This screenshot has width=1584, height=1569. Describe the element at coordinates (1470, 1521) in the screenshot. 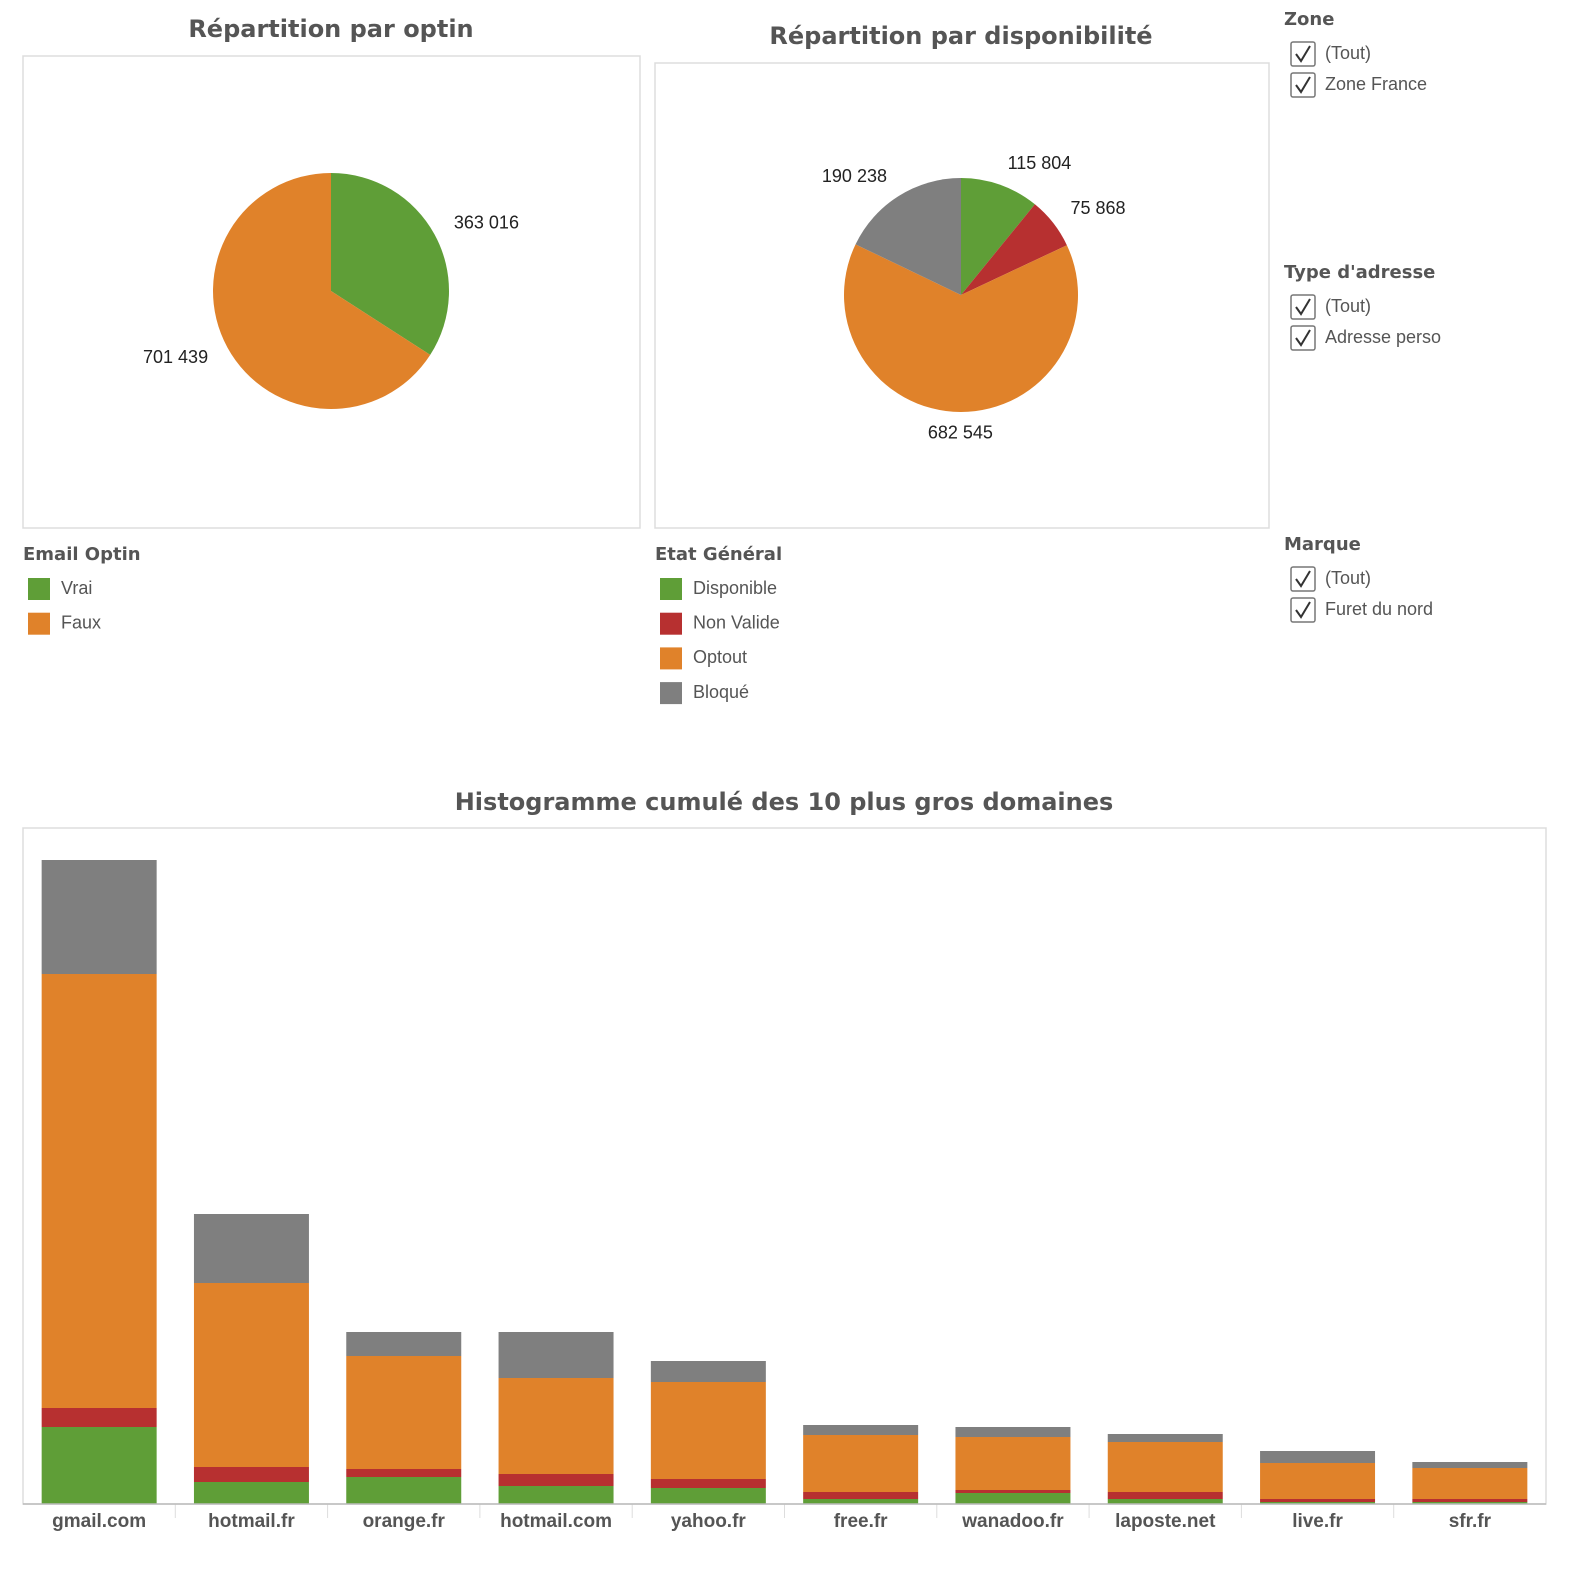

I see `x-tick-label: sfr.fr` at that location.